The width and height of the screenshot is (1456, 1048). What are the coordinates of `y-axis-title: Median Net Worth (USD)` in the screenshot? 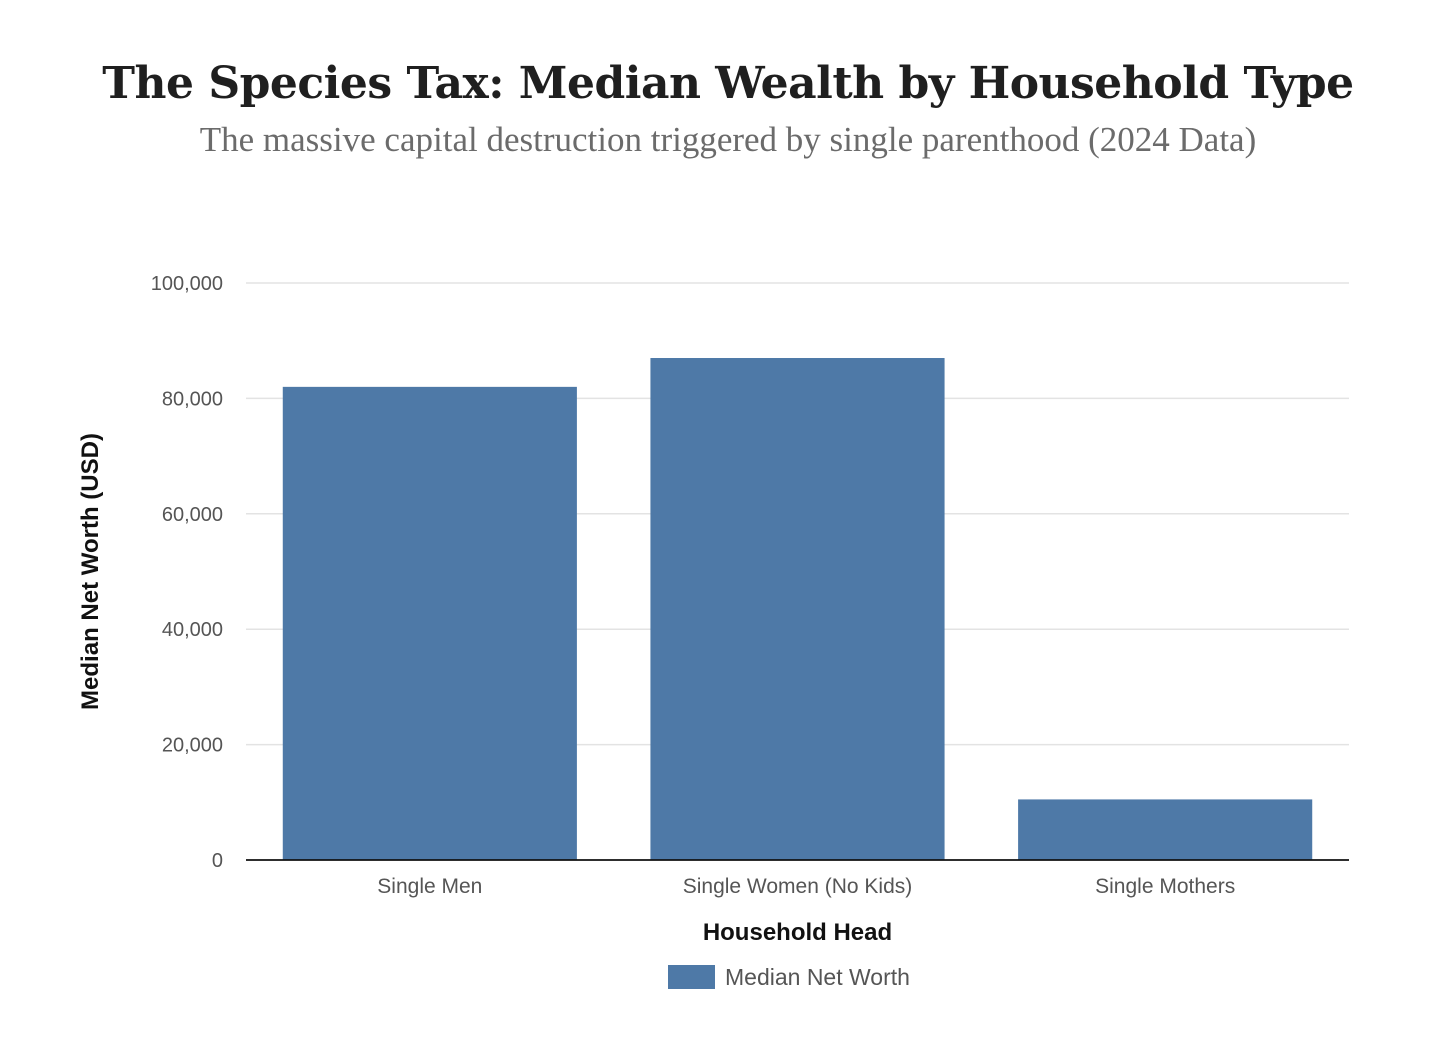 It's located at (90, 571).